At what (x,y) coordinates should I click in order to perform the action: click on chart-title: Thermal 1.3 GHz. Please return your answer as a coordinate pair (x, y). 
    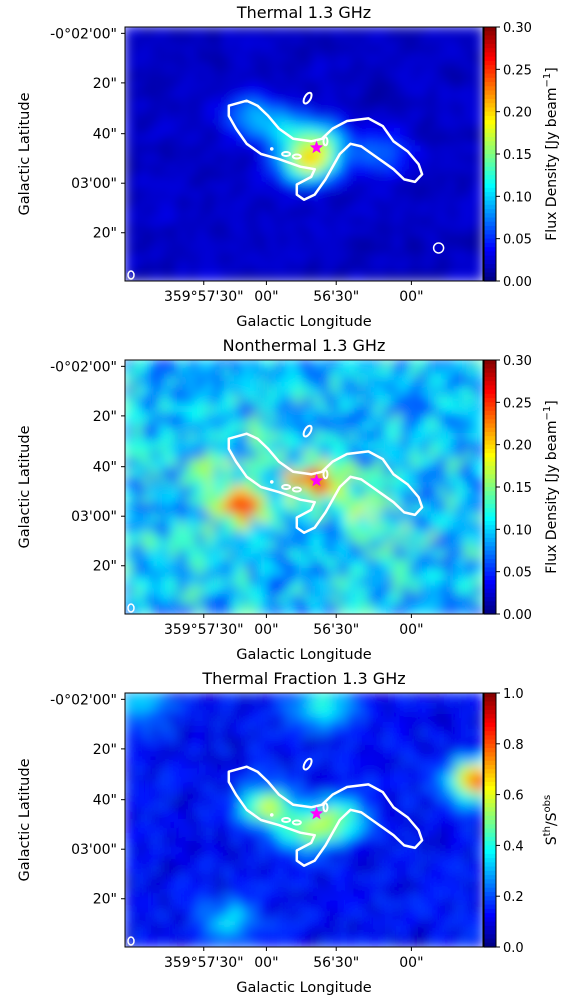
    Looking at the image, I should click on (303, 12).